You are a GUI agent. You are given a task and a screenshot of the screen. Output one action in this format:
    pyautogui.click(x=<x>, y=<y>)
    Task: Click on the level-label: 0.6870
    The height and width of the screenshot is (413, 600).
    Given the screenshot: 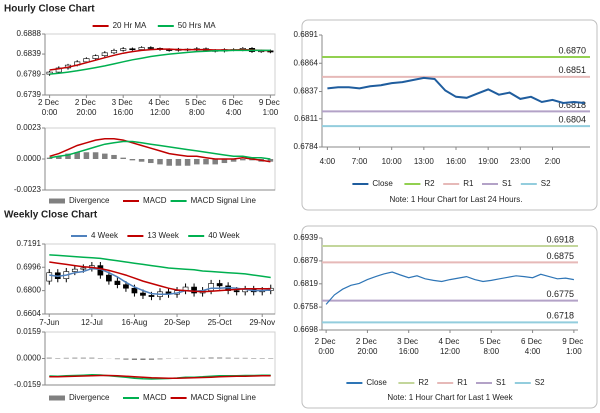 What is the action you would take?
    pyautogui.click(x=572, y=50)
    